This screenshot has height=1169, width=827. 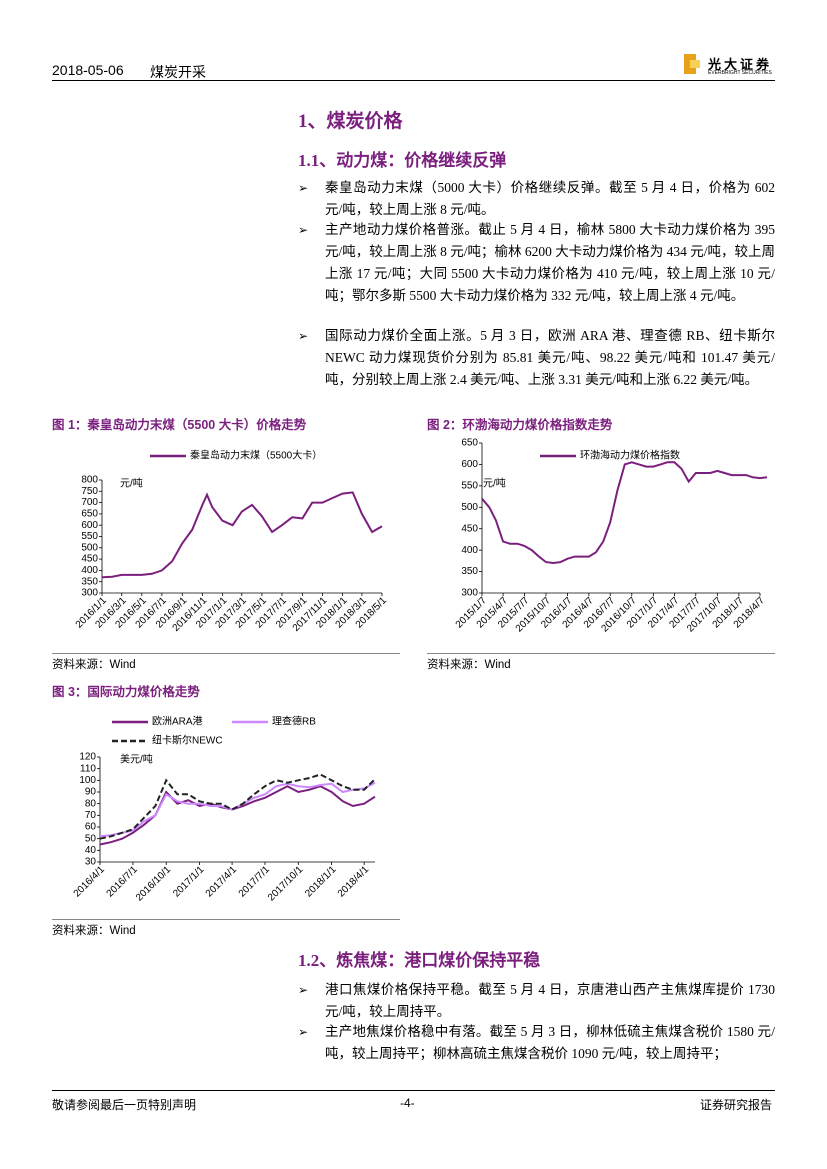 What do you see at coordinates (88, 70) in the screenshot?
I see `header-date: 2018-05-06` at bounding box center [88, 70].